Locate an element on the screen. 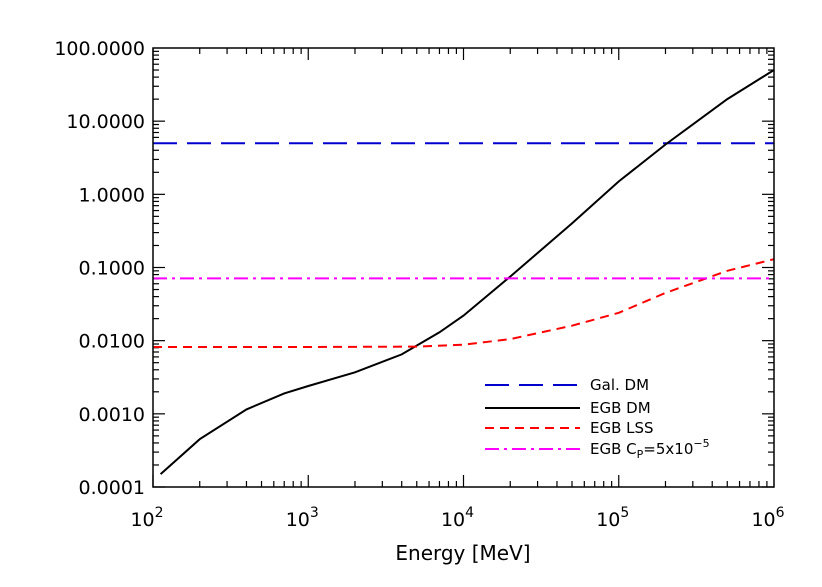 The width and height of the screenshot is (822, 587). legend-label-2: EGB DM is located at coordinates (620, 408).